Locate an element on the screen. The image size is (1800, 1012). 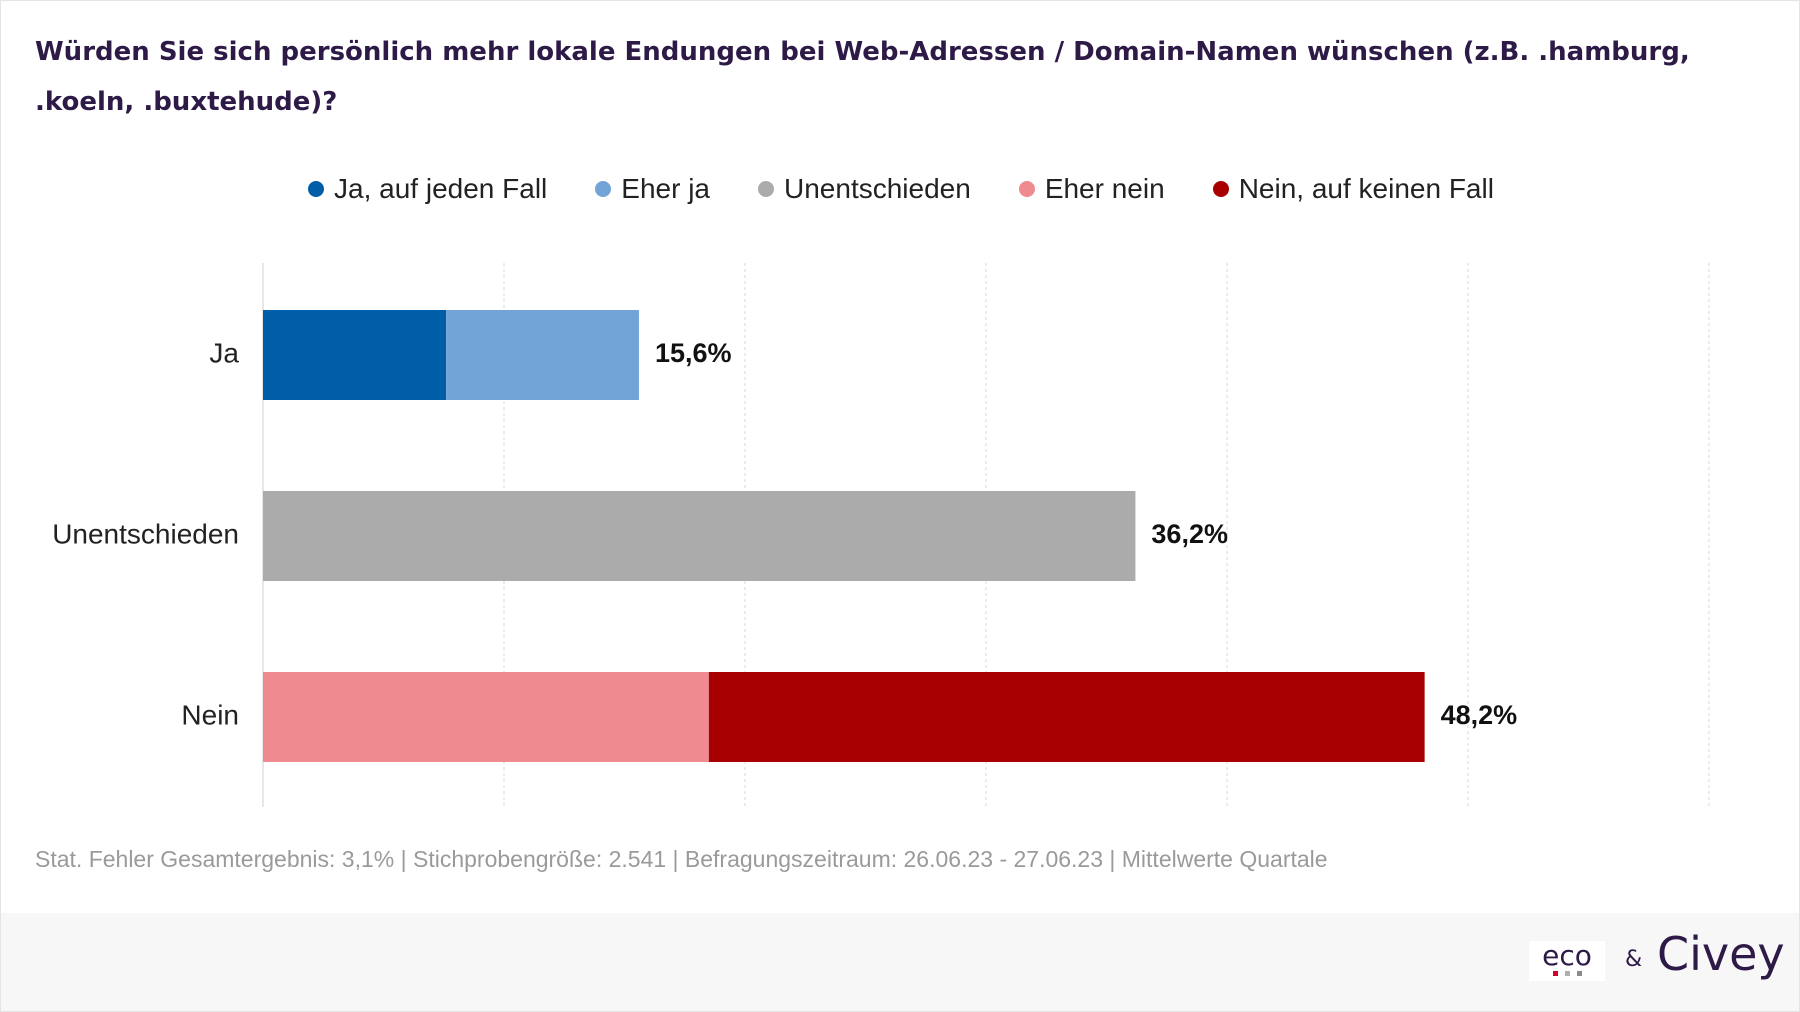
legend-item: Unentschieden is located at coordinates (864, 189).